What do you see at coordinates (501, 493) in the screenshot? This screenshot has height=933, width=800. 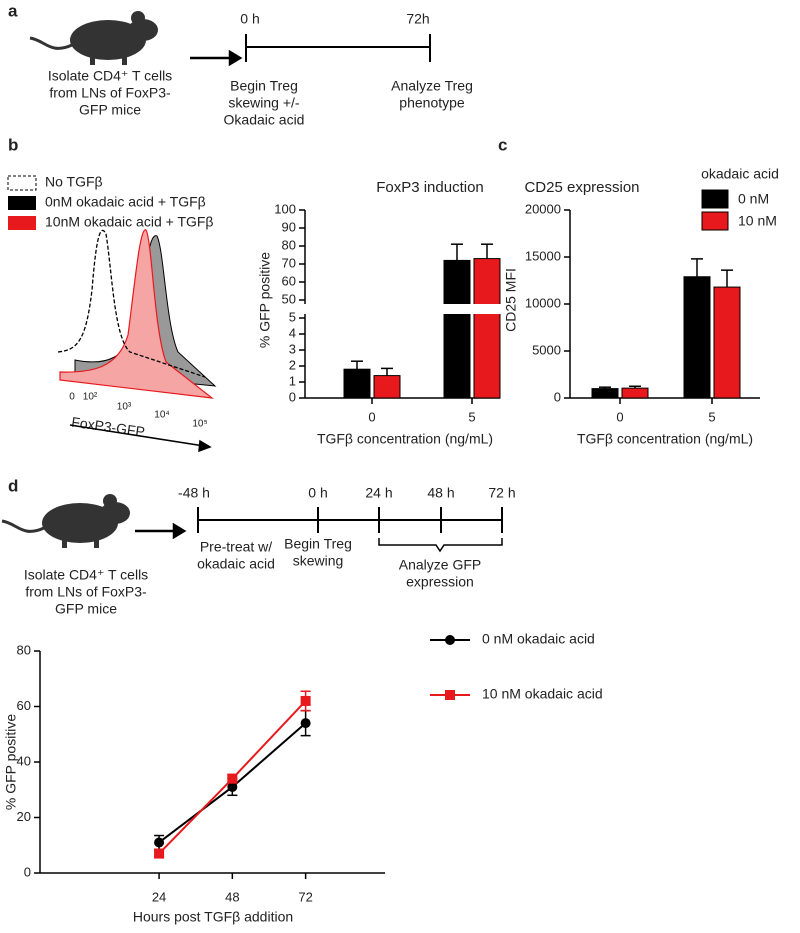 I see `time-label: 72 h` at bounding box center [501, 493].